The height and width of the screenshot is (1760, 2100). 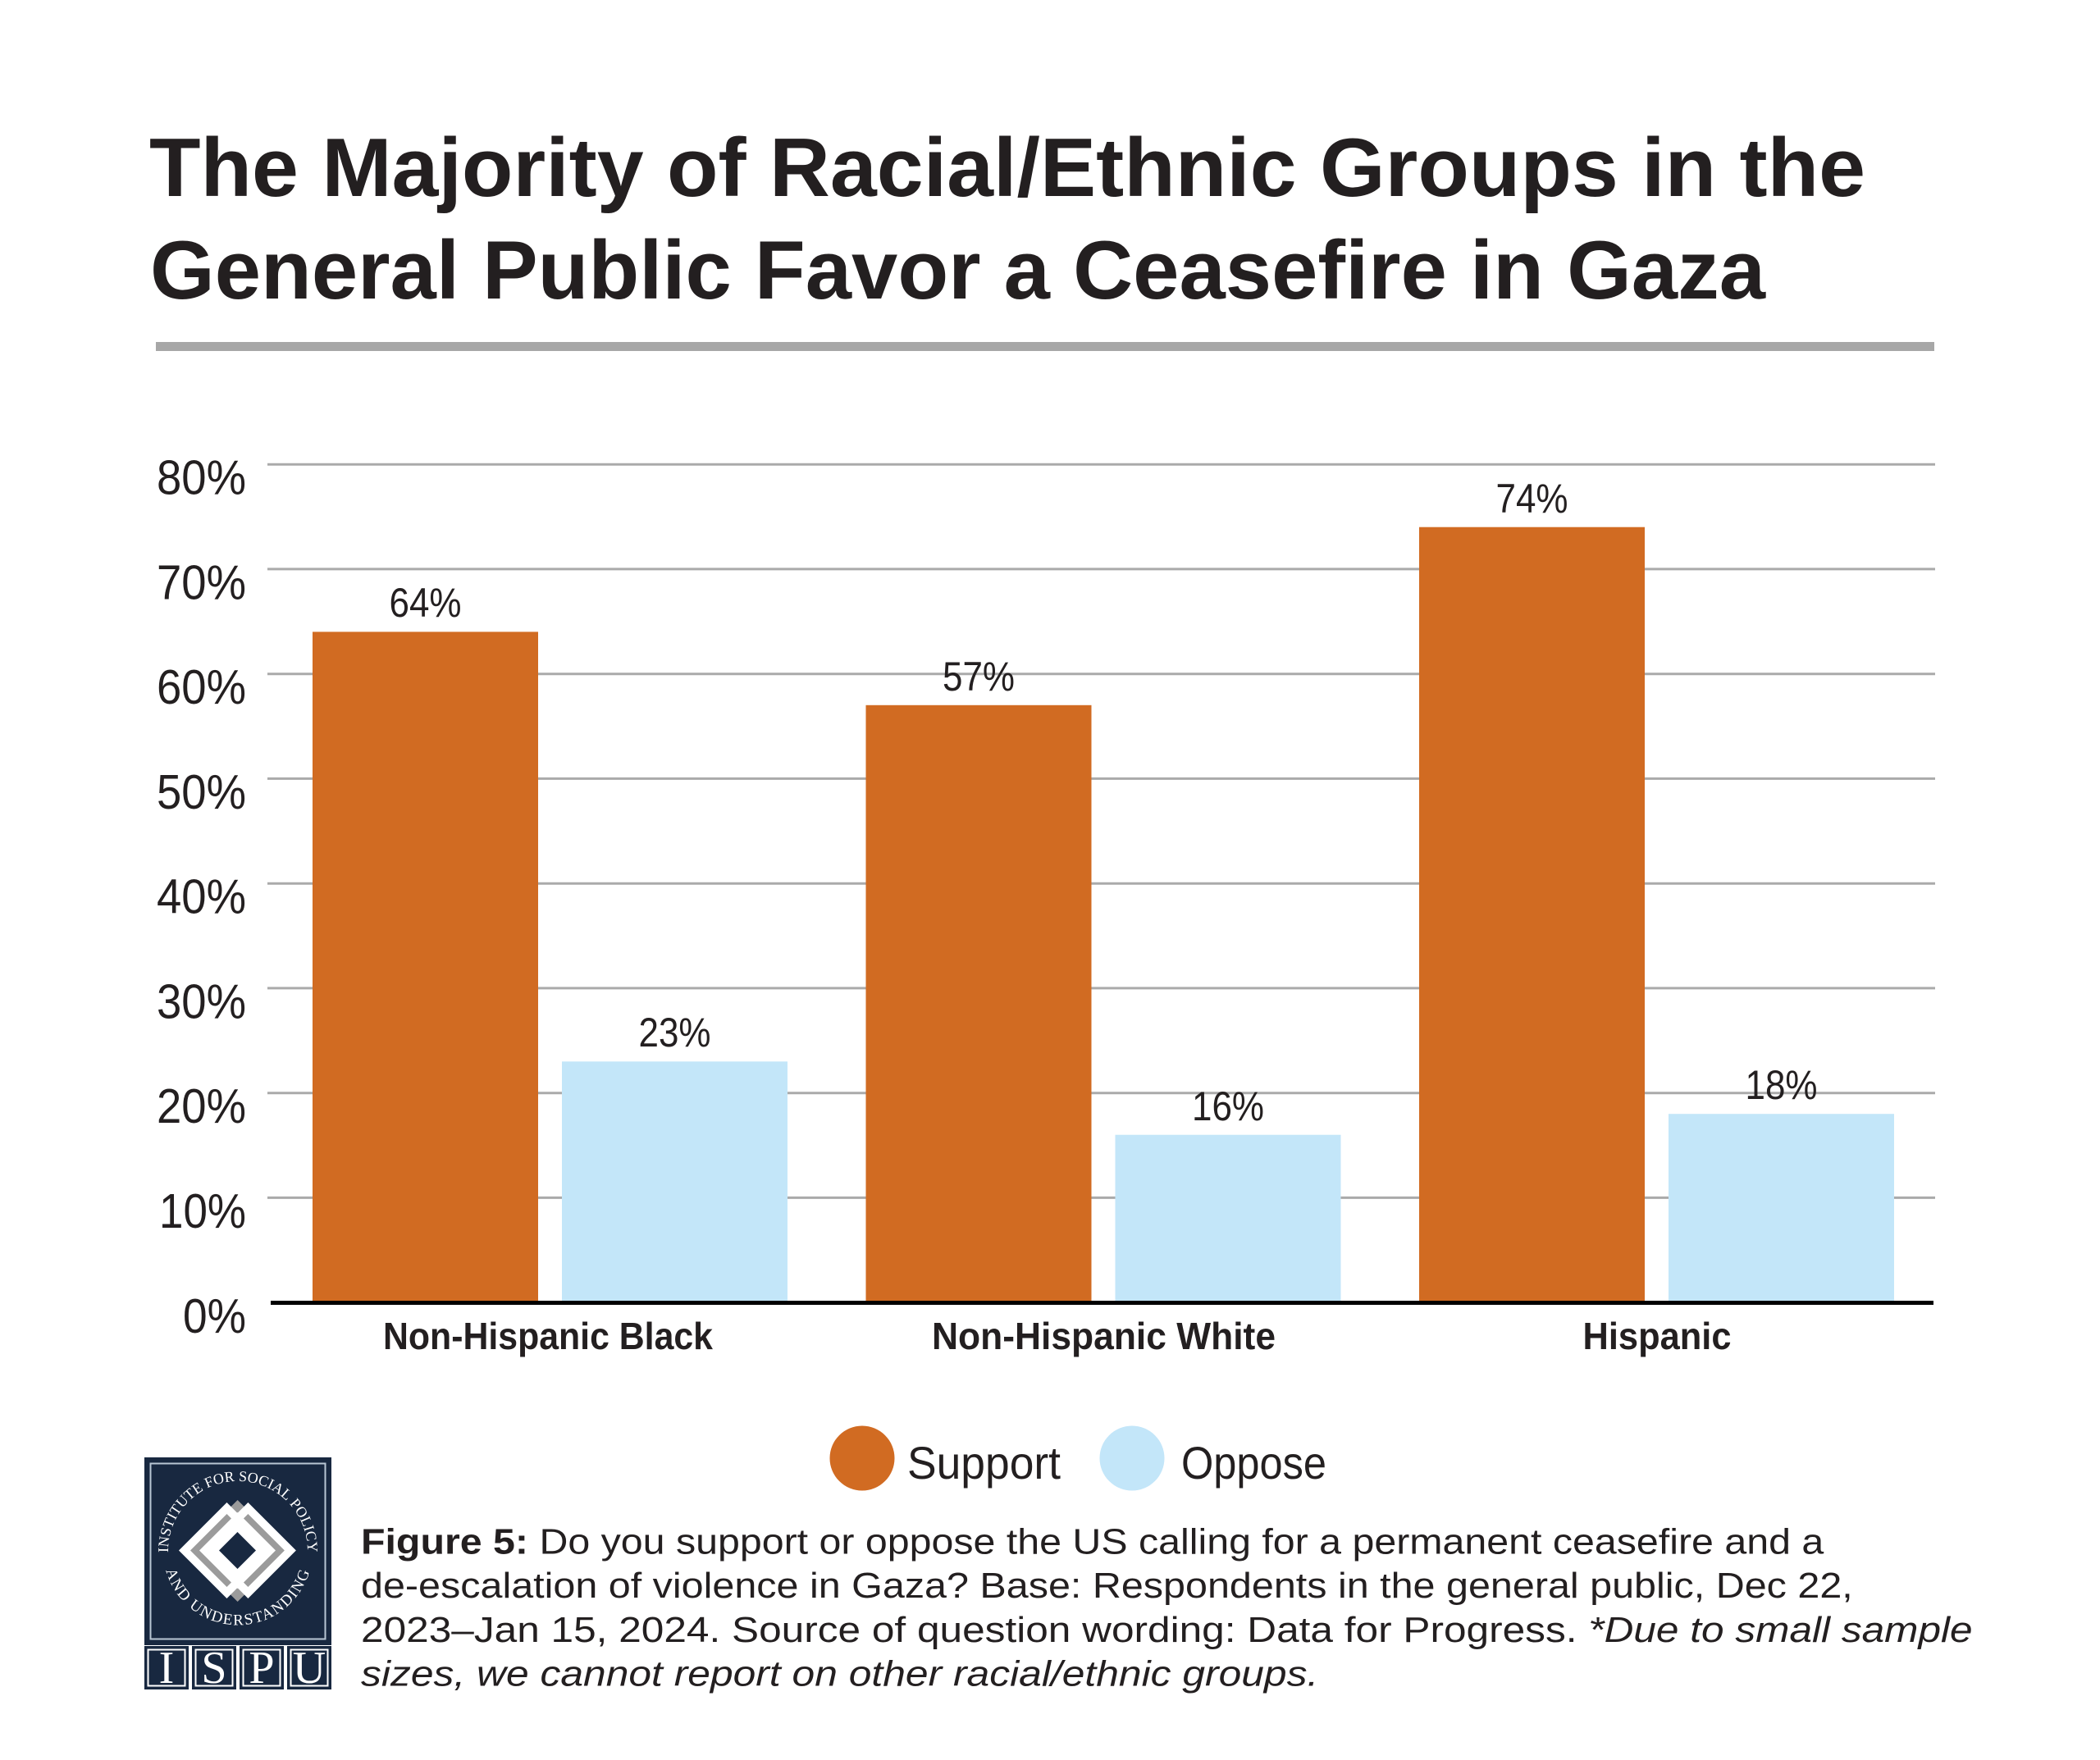 What do you see at coordinates (201, 687) in the screenshot?
I see `svg-text: 60%` at bounding box center [201, 687].